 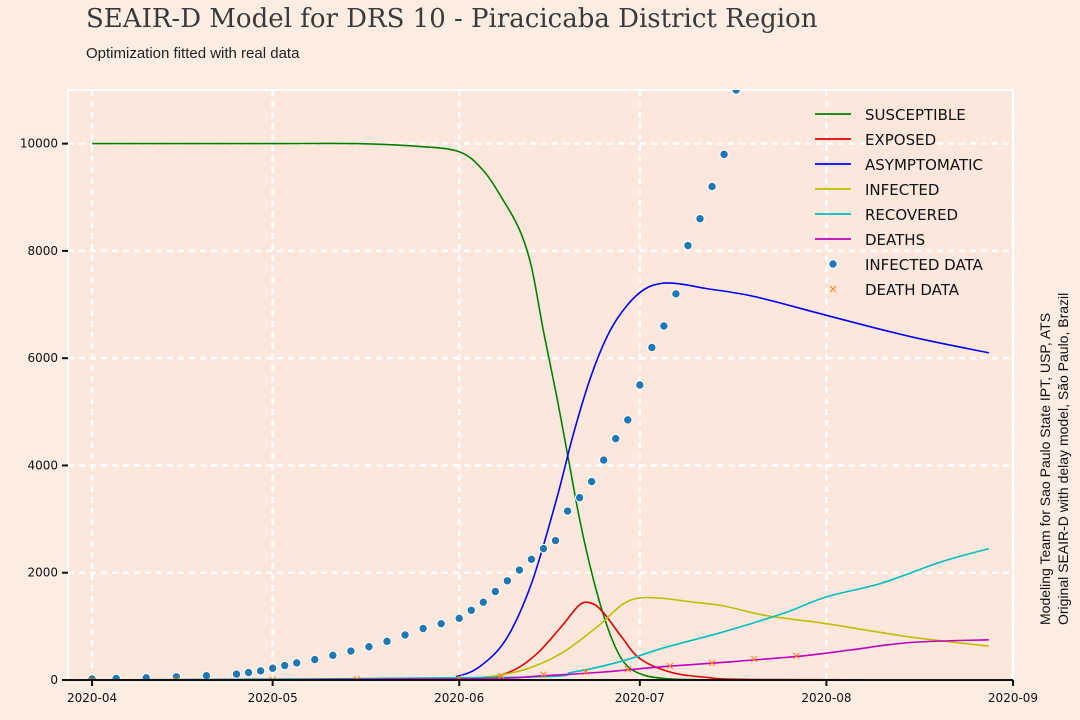 What do you see at coordinates (54, 680) in the screenshot?
I see `y-tick-label: 0` at bounding box center [54, 680].